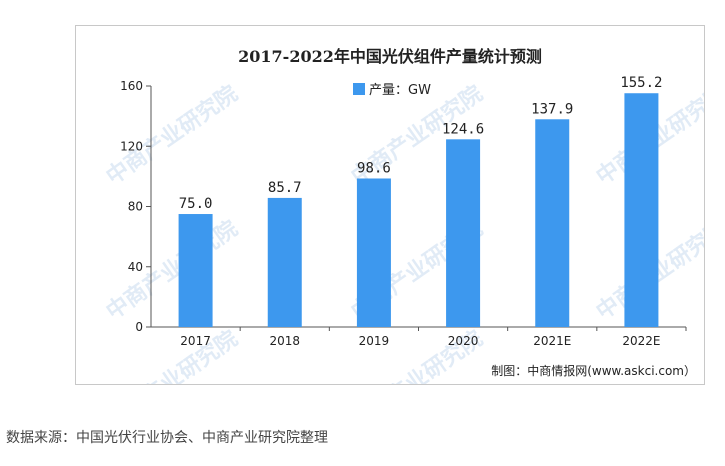 The height and width of the screenshot is (466, 725). What do you see at coordinates (195, 270) in the screenshot?
I see `bar-2017` at bounding box center [195, 270].